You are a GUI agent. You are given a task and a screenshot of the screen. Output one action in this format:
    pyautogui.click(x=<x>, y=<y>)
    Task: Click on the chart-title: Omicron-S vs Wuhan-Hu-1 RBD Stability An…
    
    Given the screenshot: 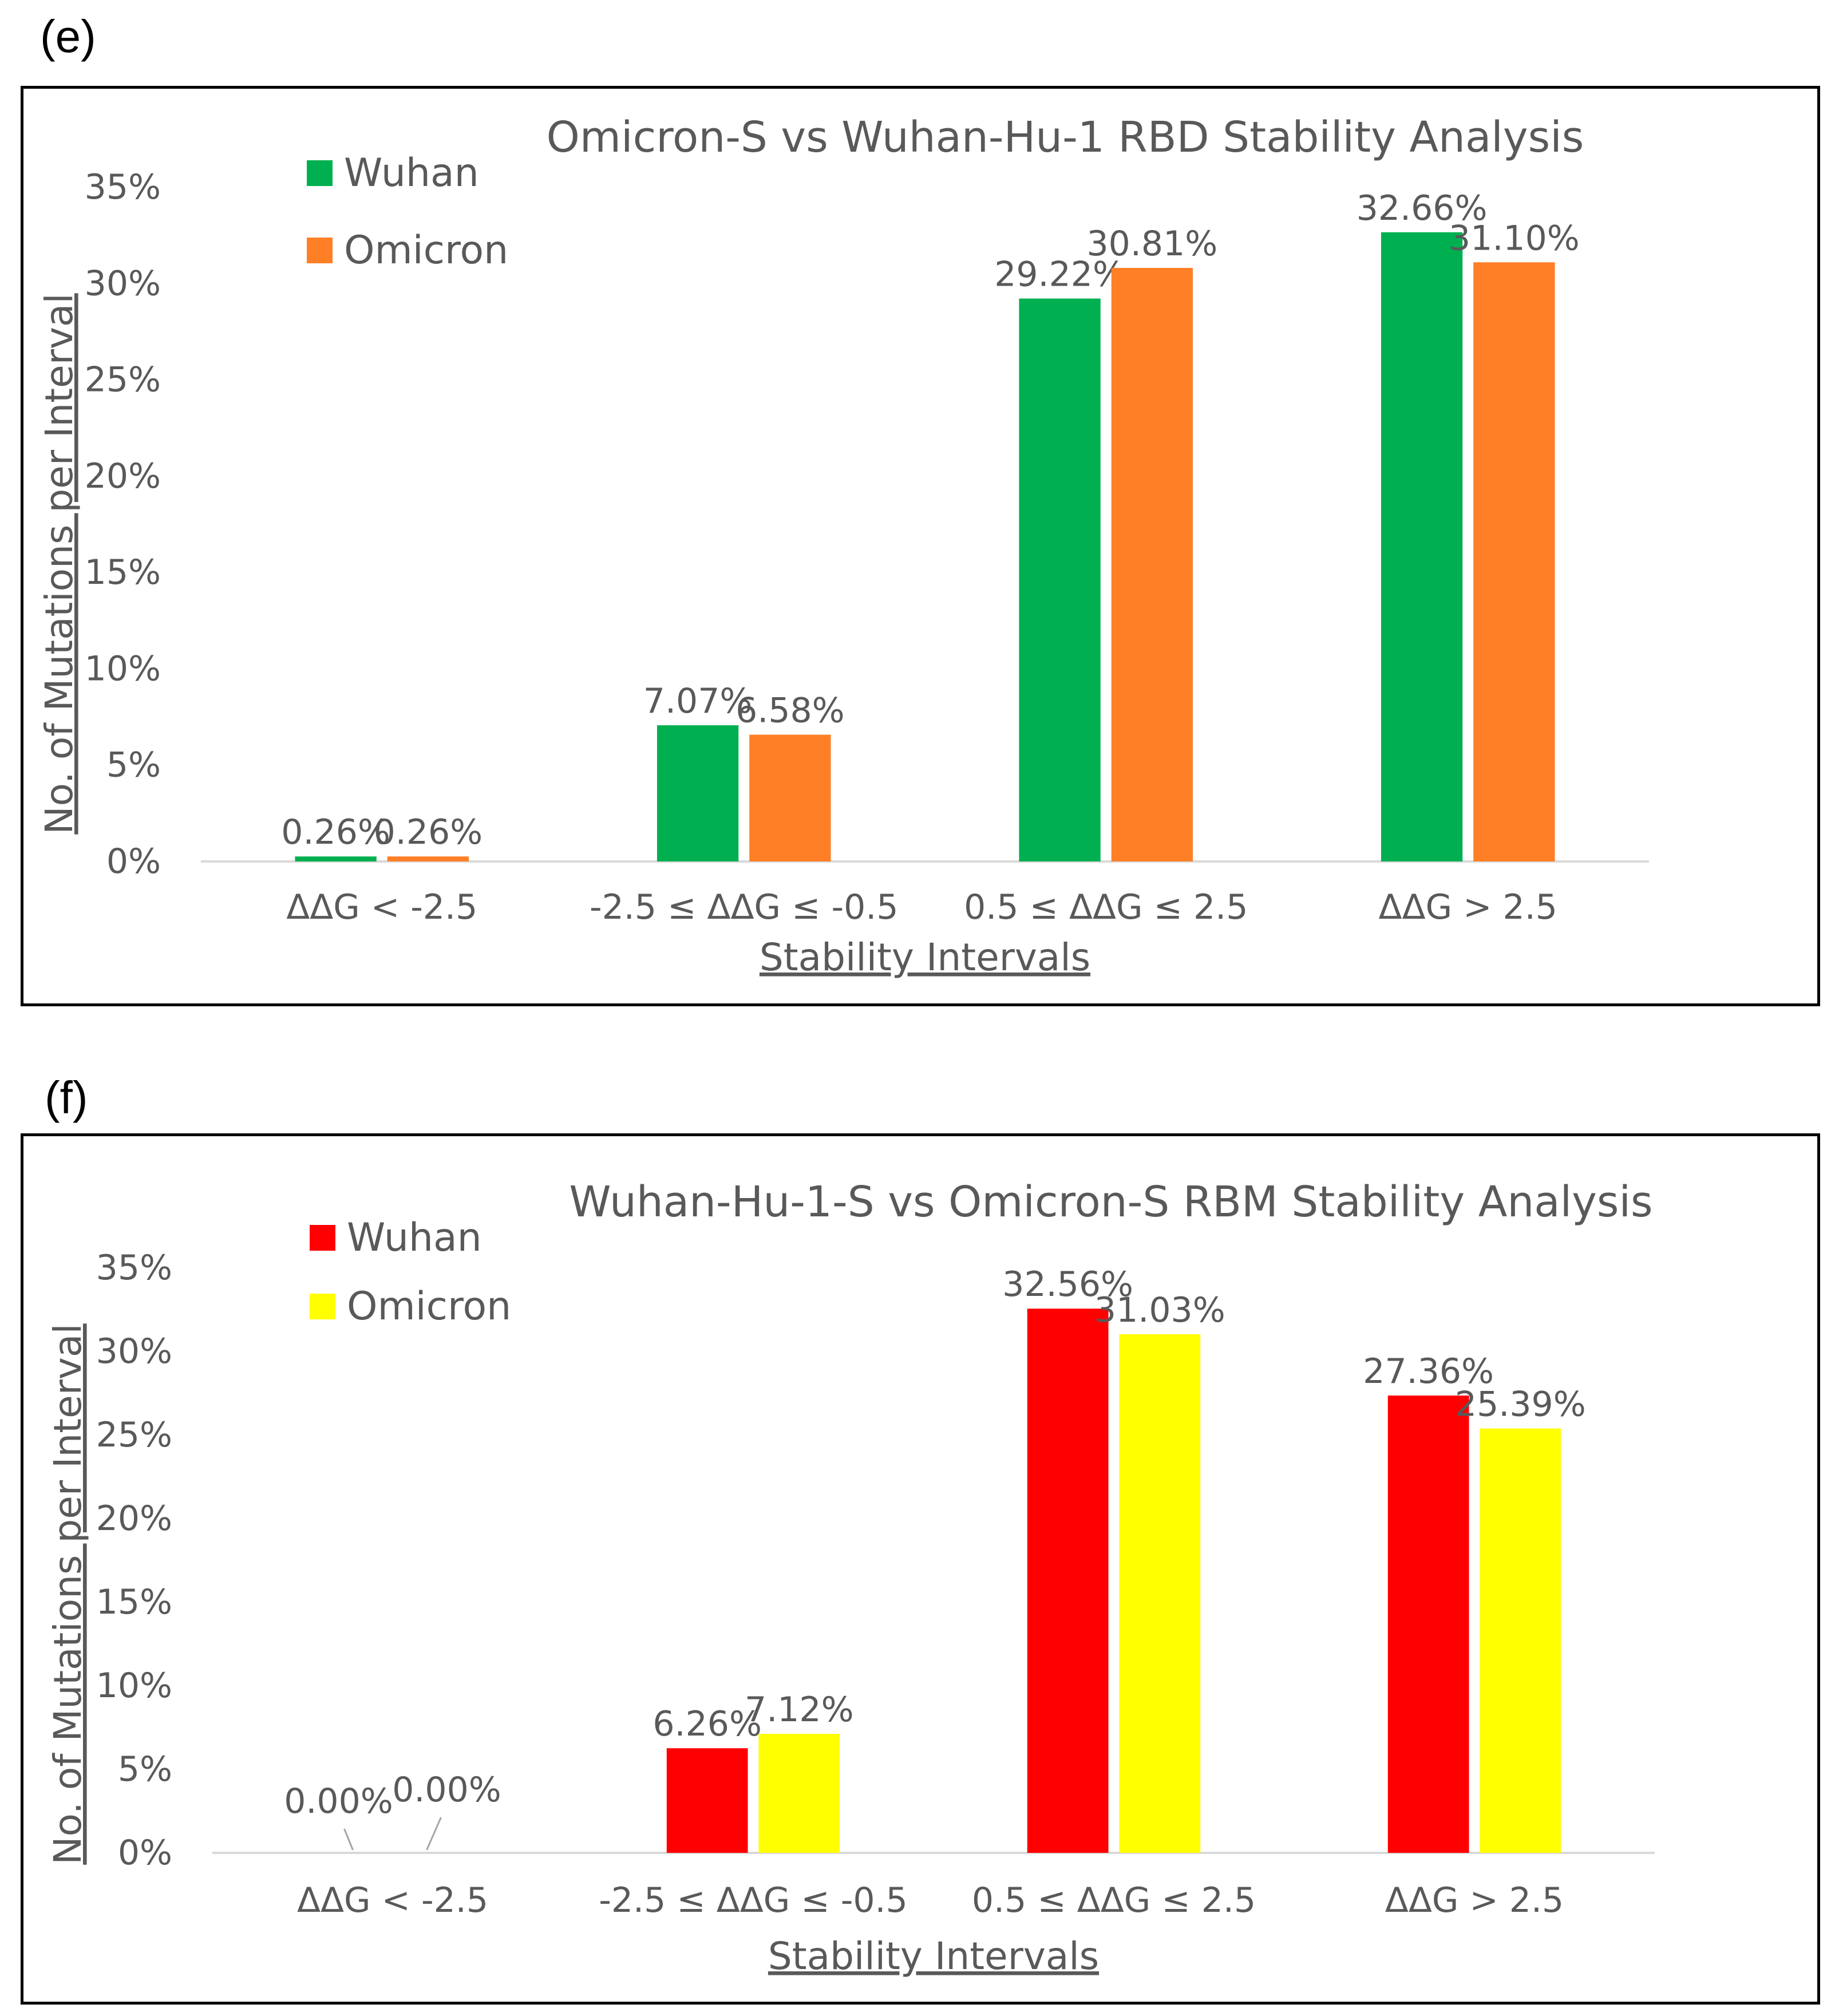 What is the action you would take?
    pyautogui.click(x=1065, y=137)
    